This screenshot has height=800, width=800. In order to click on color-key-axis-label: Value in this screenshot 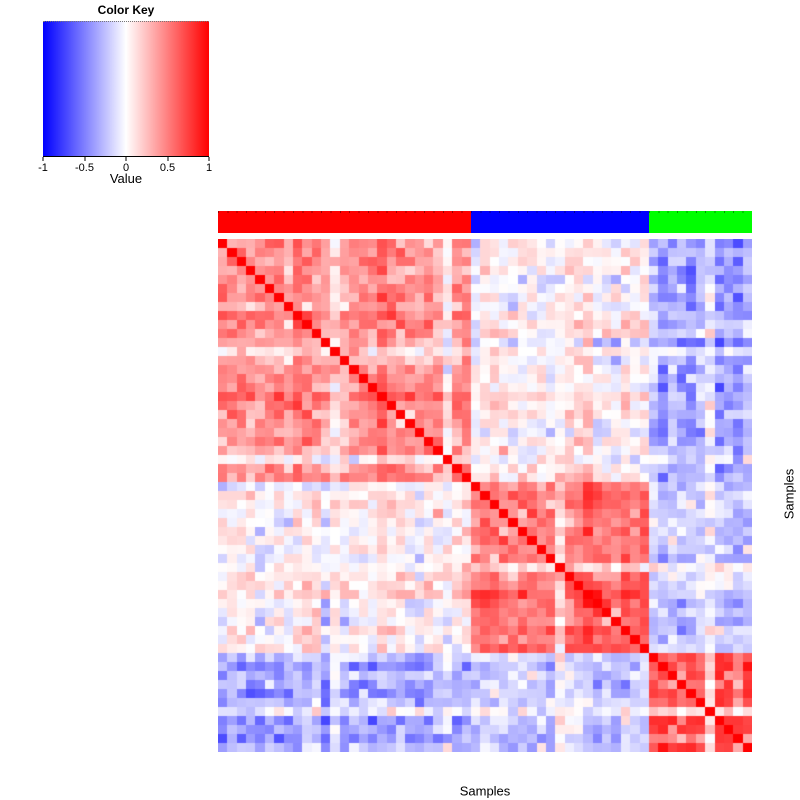, I will do `click(126, 178)`.